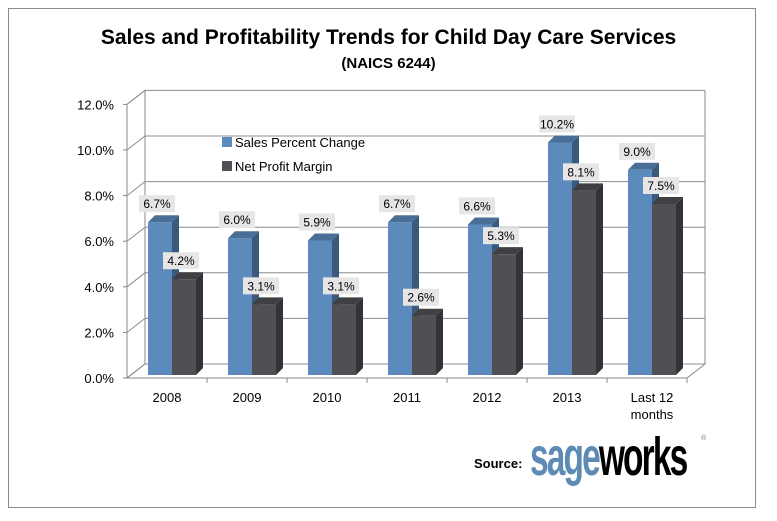  What do you see at coordinates (284, 166) in the screenshot?
I see `legend-label: Net Profit Margin` at bounding box center [284, 166].